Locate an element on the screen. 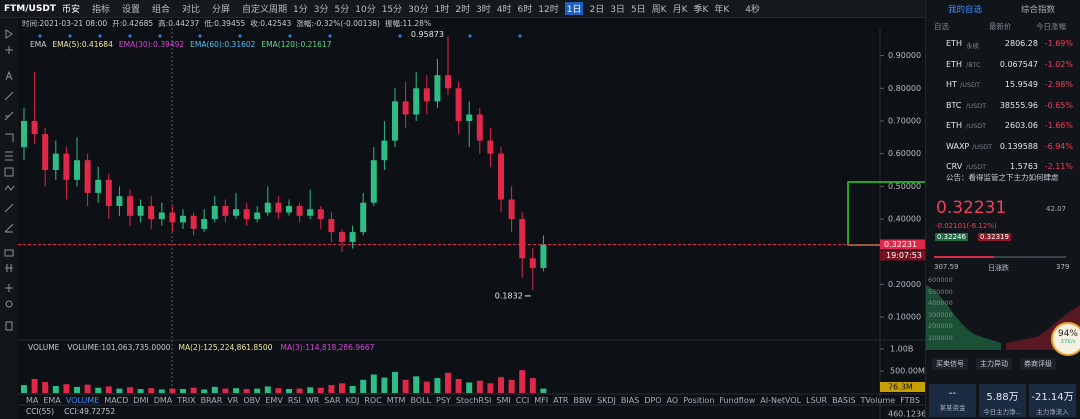 This screenshot has height=419, width=1080. info-field: 低:0.39455 is located at coordinates (225, 23).